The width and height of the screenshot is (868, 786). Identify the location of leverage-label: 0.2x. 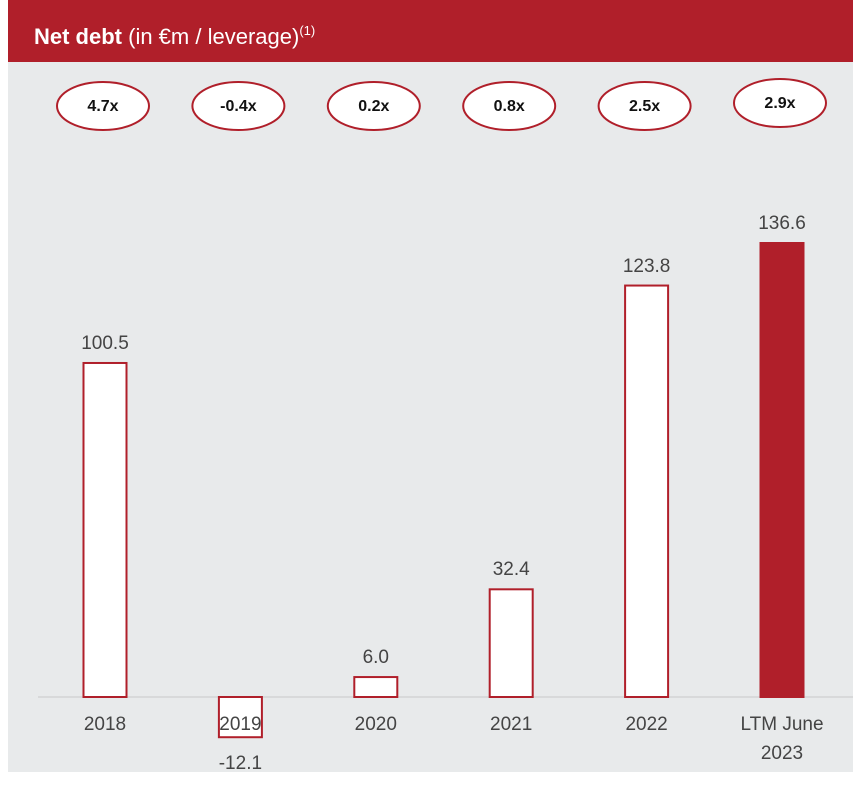
(373, 106).